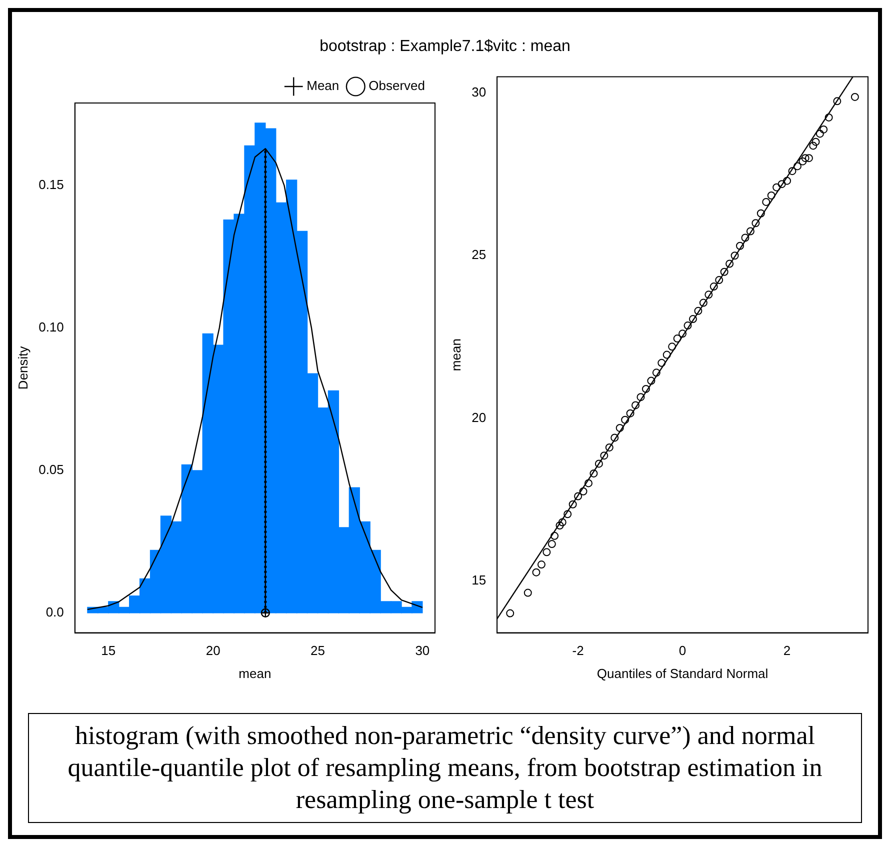 Image resolution: width=890 pixels, height=847 pixels. Describe the element at coordinates (51, 470) in the screenshot. I see `y-tick-label: 0.05` at that location.